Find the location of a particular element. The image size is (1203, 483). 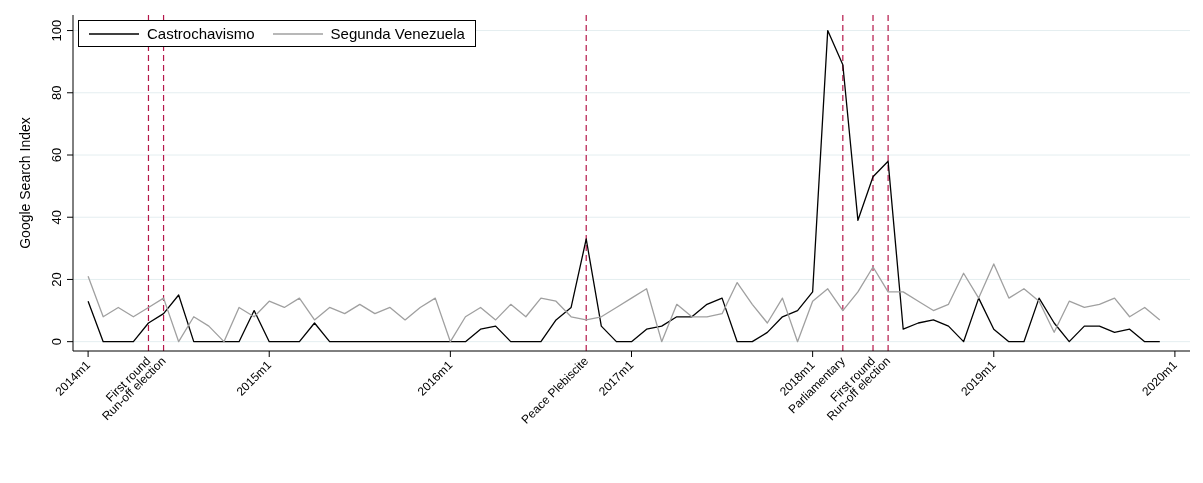

y-tick-label: 40 is located at coordinates (56, 217).